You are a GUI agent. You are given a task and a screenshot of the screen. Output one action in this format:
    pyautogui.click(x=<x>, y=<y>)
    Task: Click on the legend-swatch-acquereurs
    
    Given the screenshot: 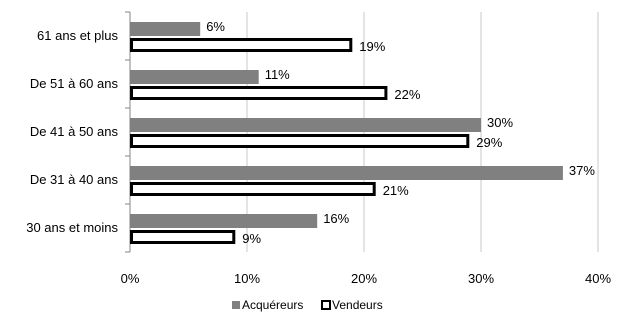 What is the action you would take?
    pyautogui.click(x=236, y=305)
    